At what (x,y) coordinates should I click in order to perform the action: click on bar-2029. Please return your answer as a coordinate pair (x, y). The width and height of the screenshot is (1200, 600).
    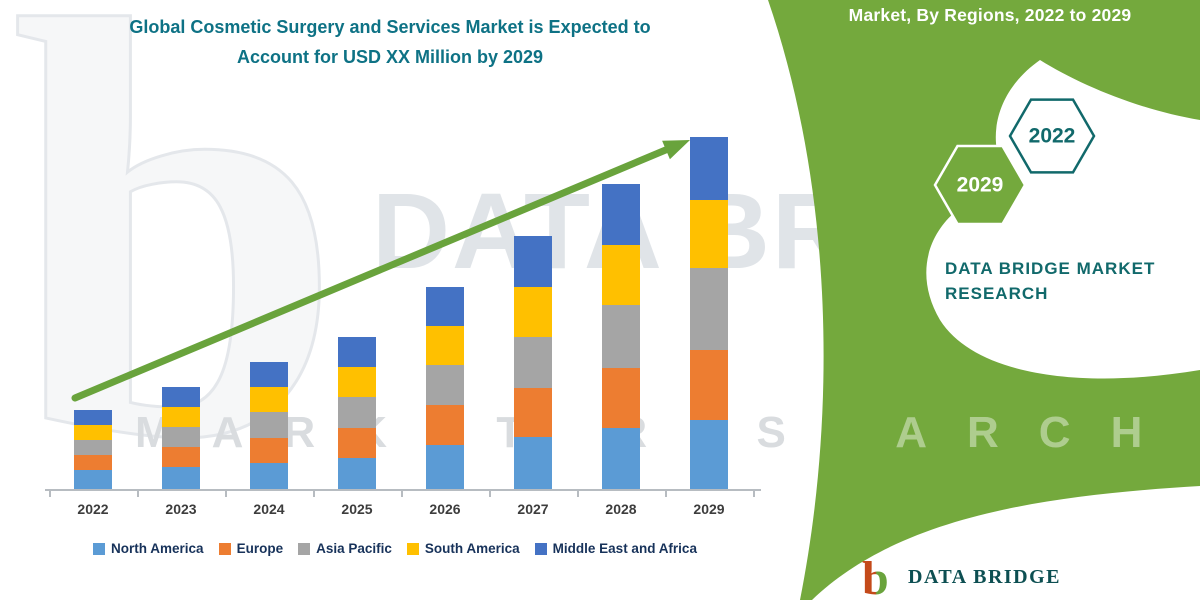
    Looking at the image, I should click on (709, 310).